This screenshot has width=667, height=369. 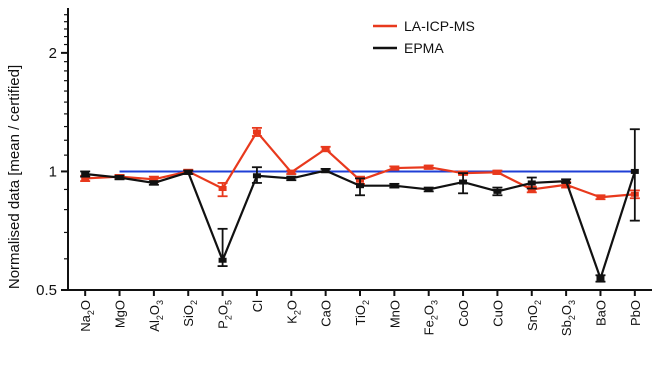 I want to click on x-tick-label: CoO, so click(x=463, y=313).